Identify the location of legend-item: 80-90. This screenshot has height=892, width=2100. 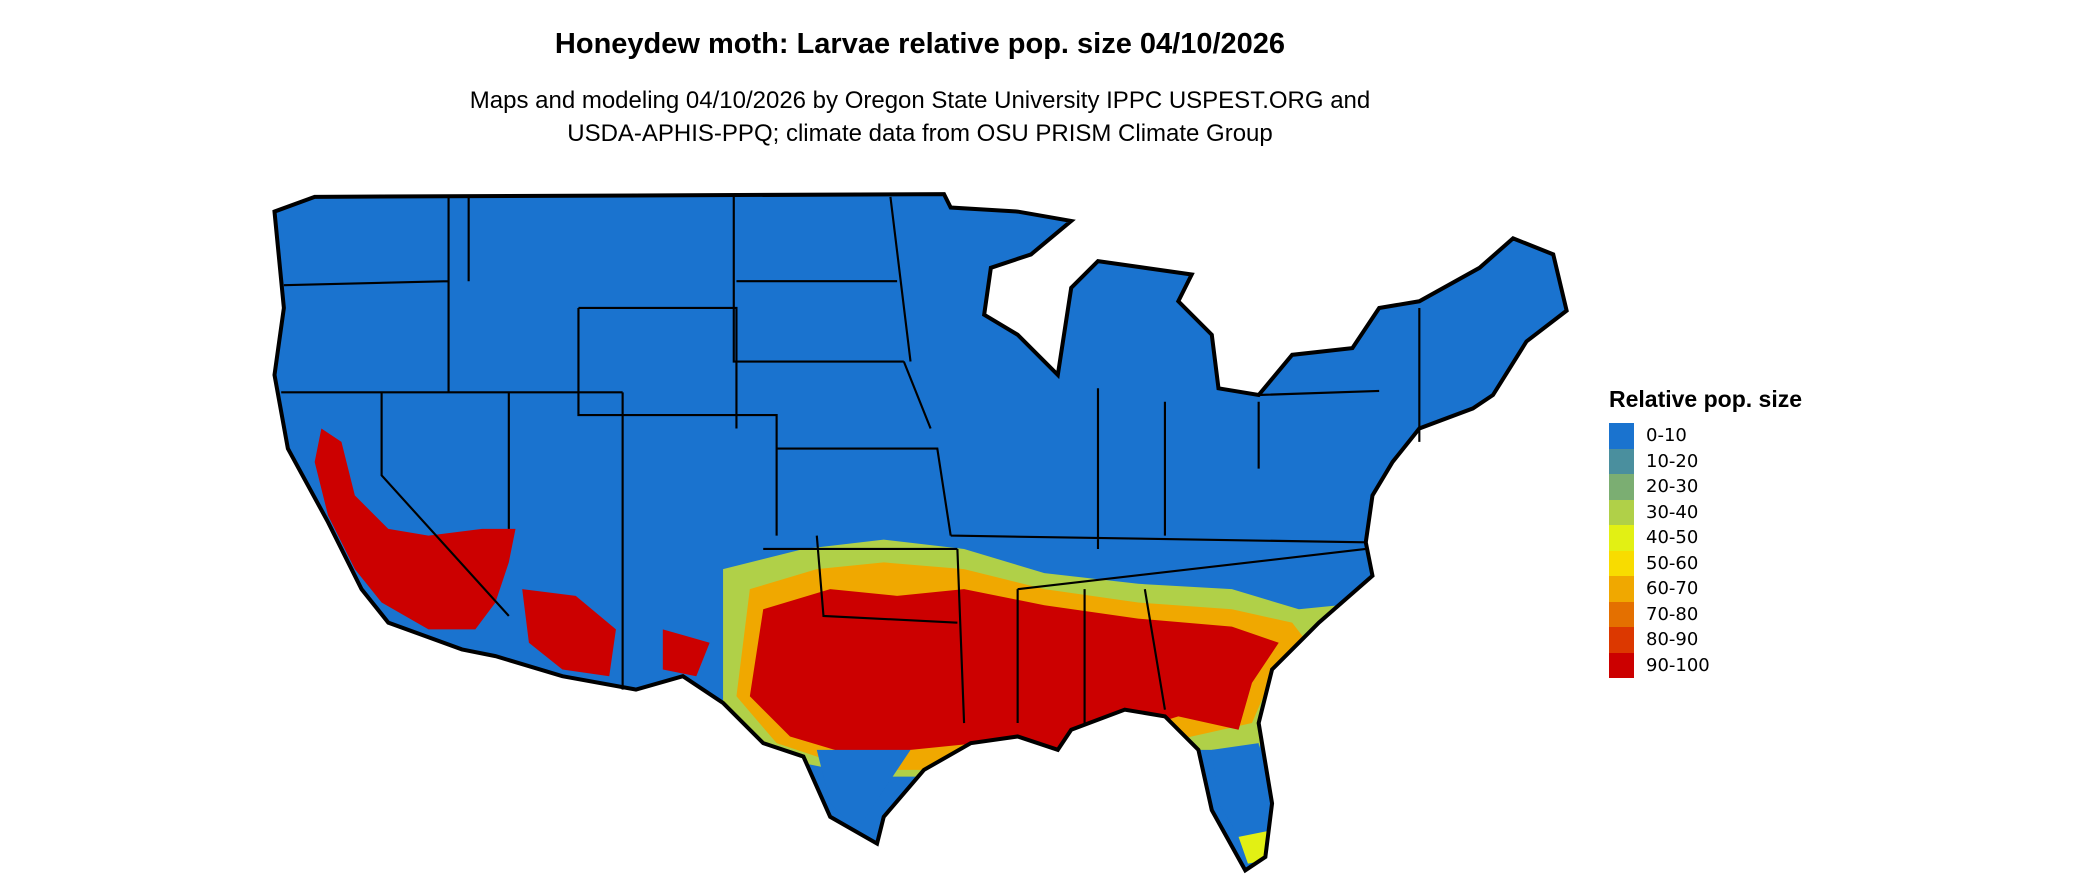
(1705, 640).